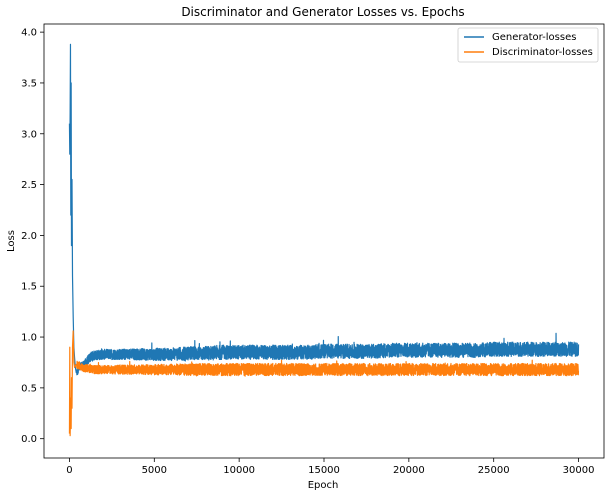 The height and width of the screenshot is (496, 609). I want to click on legend-box, so click(528, 45).